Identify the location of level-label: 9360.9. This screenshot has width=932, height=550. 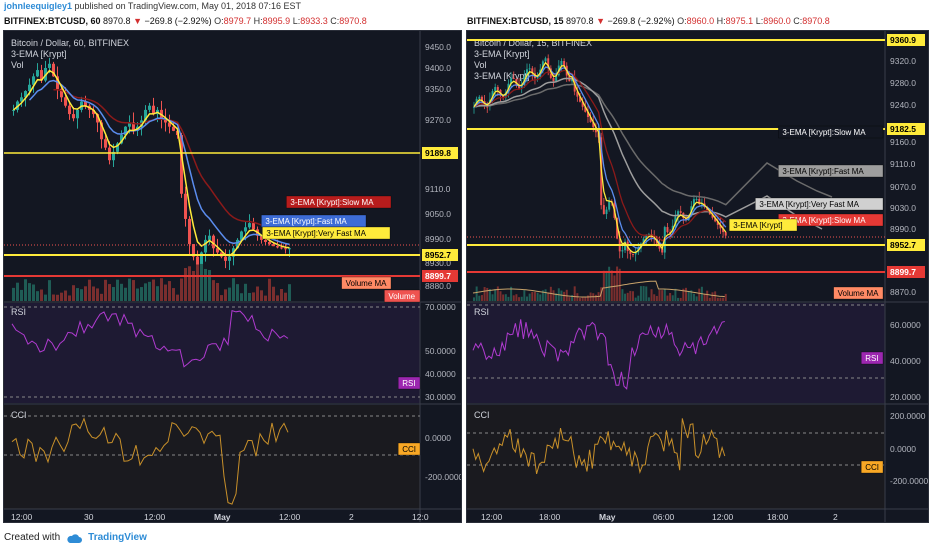
(903, 40).